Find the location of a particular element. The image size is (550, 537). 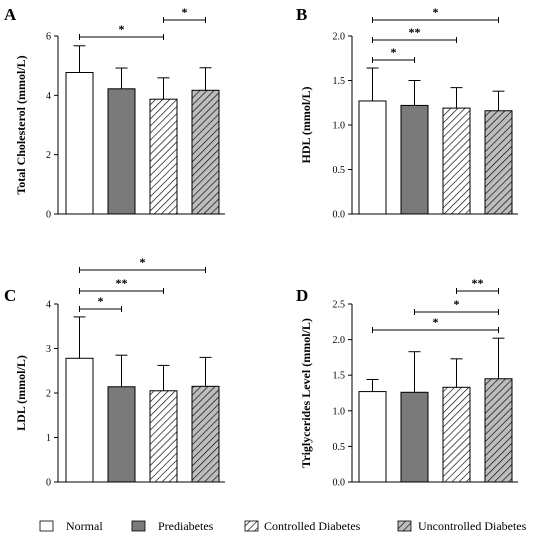

y-tick-label-d: 1.5 is located at coordinates (339, 376).